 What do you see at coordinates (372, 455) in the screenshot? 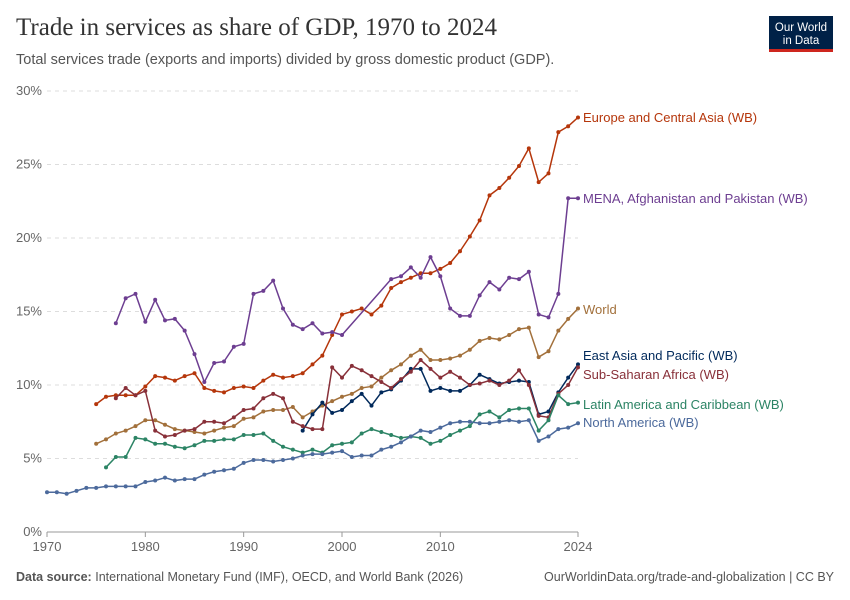
I see `series-north-america-wb-: North America (WB)` at bounding box center [372, 455].